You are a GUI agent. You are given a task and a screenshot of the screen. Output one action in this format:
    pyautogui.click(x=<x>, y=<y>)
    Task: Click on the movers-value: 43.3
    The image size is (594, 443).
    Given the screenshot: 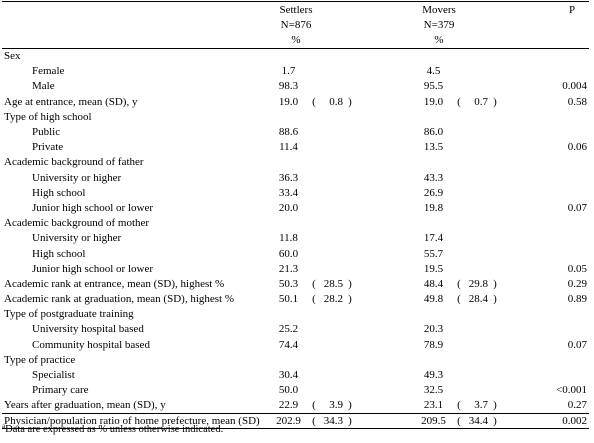 What is the action you would take?
    pyautogui.click(x=433, y=177)
    